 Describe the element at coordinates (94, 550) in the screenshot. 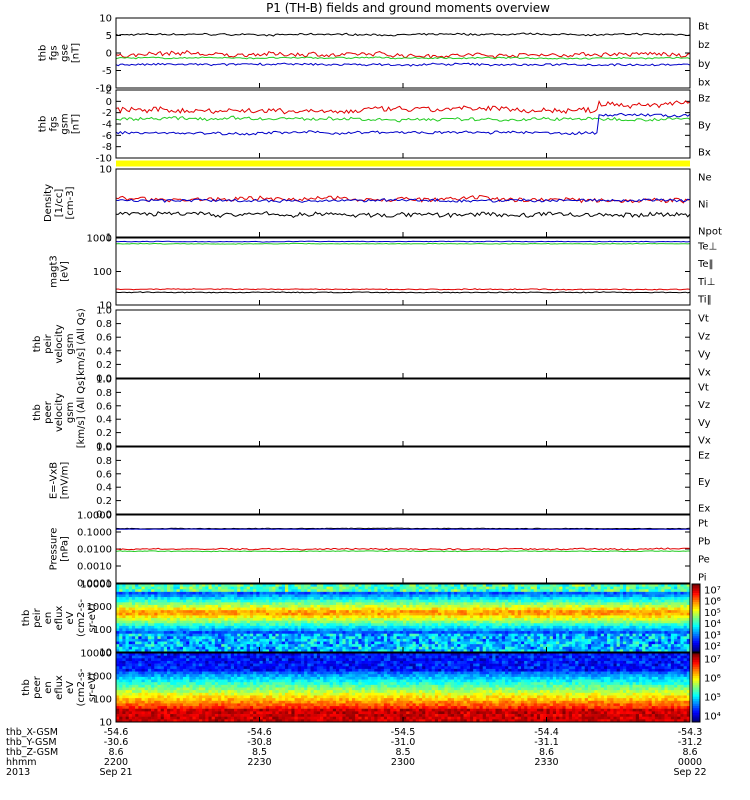

I see `ytick-label: 0.0100` at that location.